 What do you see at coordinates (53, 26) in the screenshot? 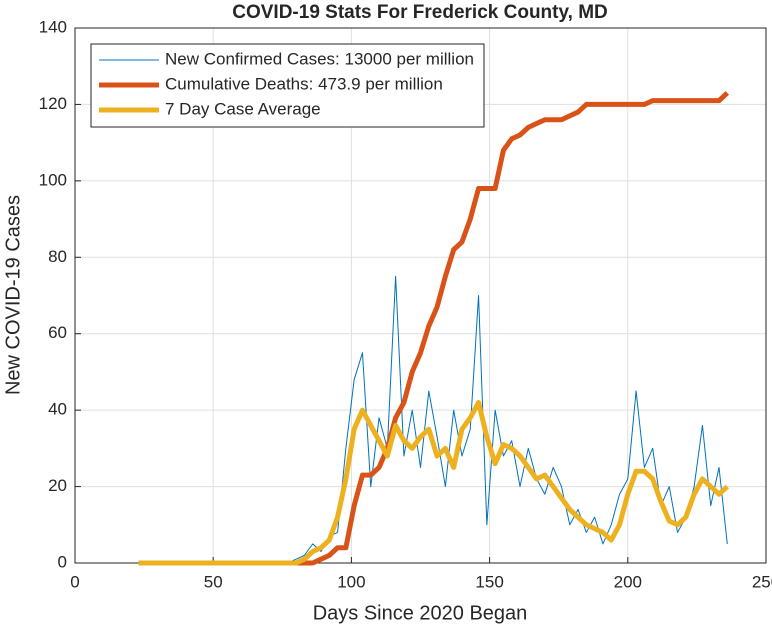
I see `y-tick-label: 140` at bounding box center [53, 26].